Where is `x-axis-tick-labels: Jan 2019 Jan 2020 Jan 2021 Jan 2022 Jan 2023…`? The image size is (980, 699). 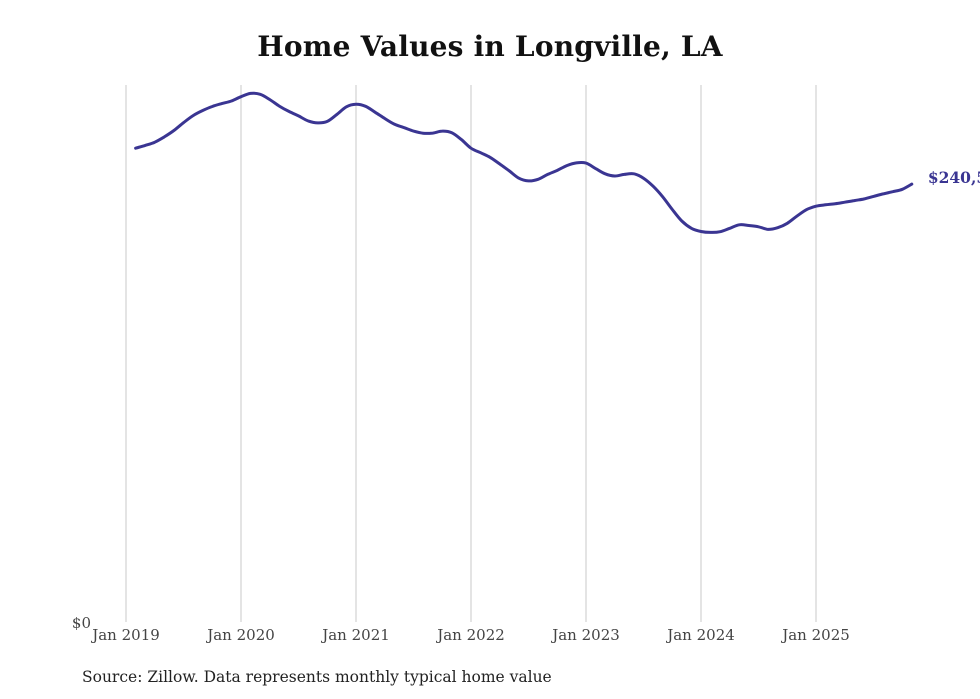
x-axis-tick-labels: Jan 2019 Jan 2020 Jan 2021 Jan 2022 Jan 2023… is located at coordinates (470, 635).